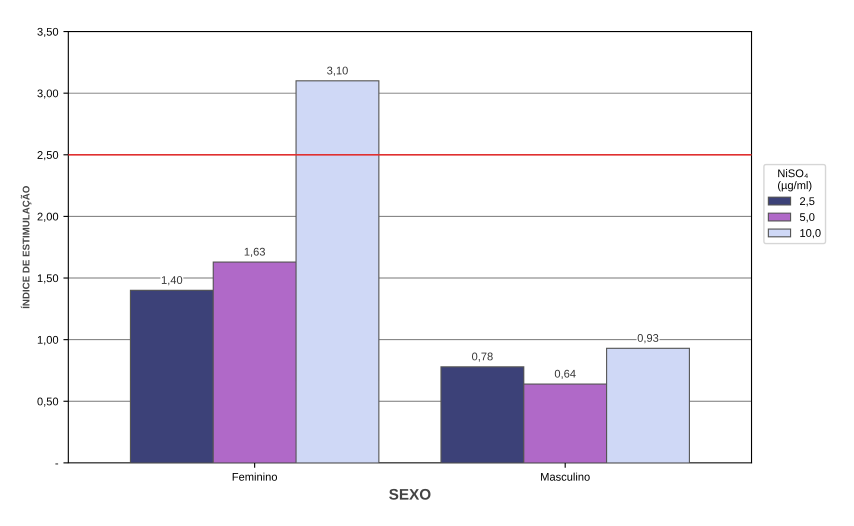  I want to click on y-tick-label: 2,50, so click(48, 155).